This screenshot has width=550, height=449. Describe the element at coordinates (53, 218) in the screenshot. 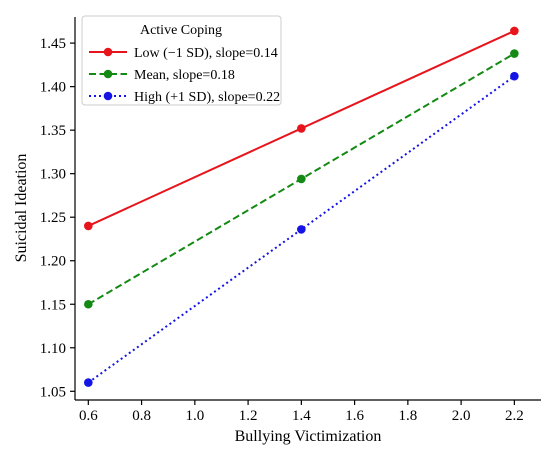

I see `y-tick-label: 1.25` at that location.